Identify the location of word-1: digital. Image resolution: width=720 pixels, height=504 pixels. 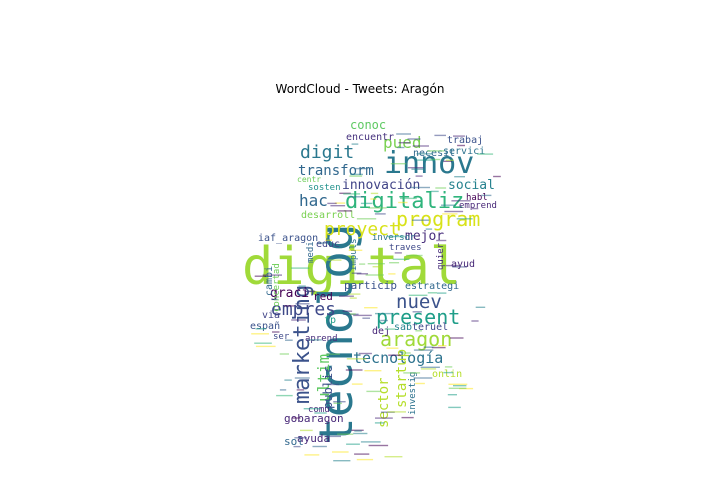
(351, 267).